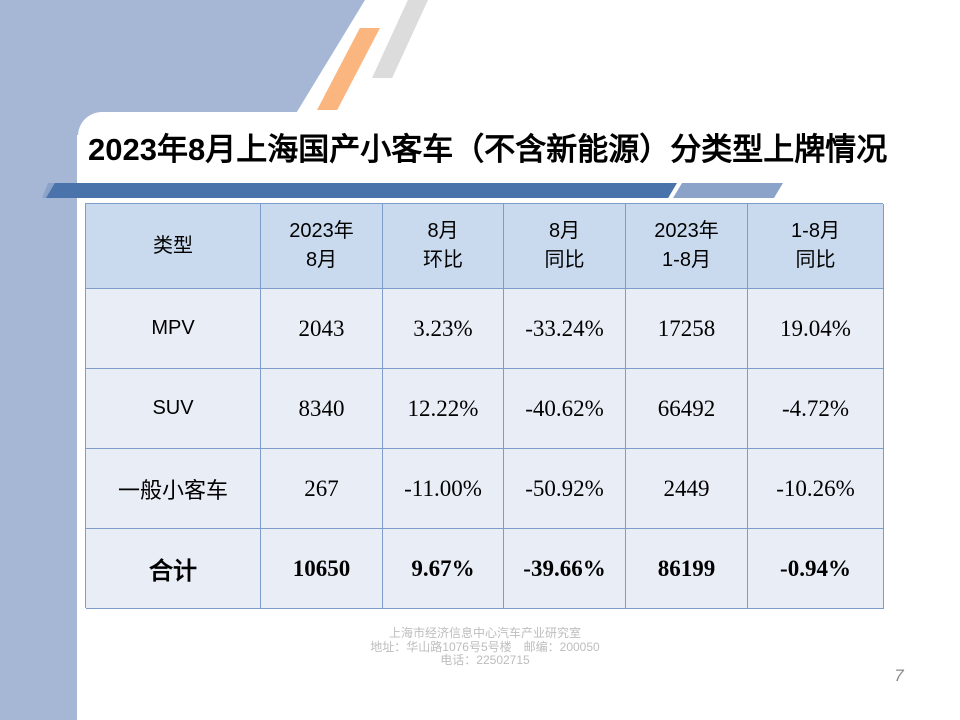 The image size is (960, 720). What do you see at coordinates (173, 409) in the screenshot?
I see `row-label-suv: SUV` at bounding box center [173, 409].